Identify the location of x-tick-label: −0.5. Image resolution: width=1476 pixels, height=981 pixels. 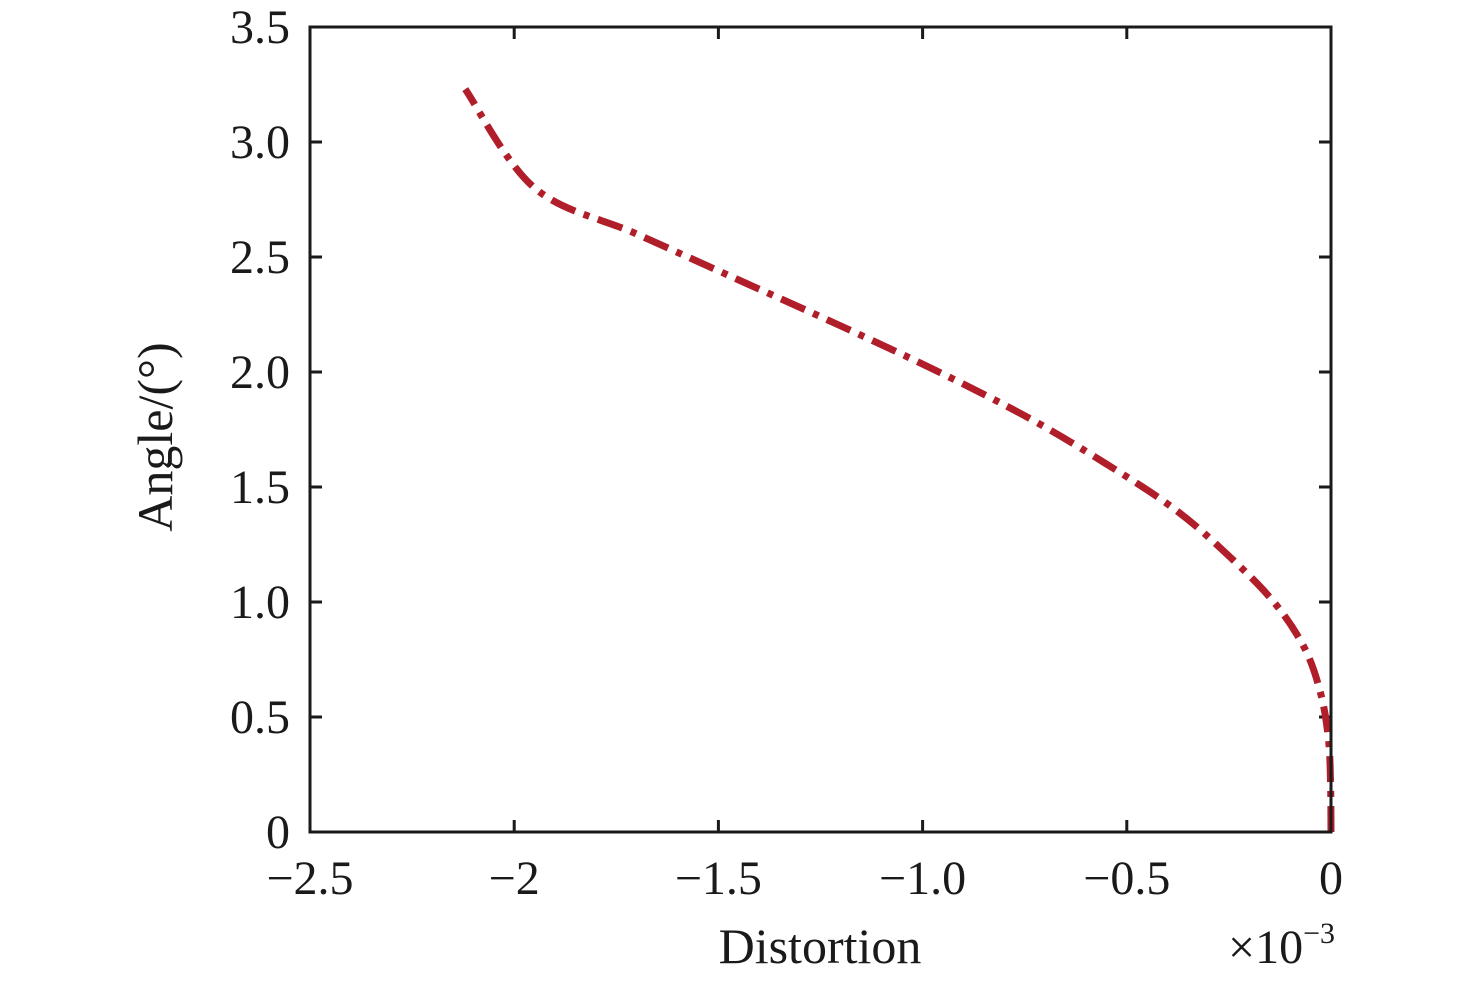
(1126, 878).